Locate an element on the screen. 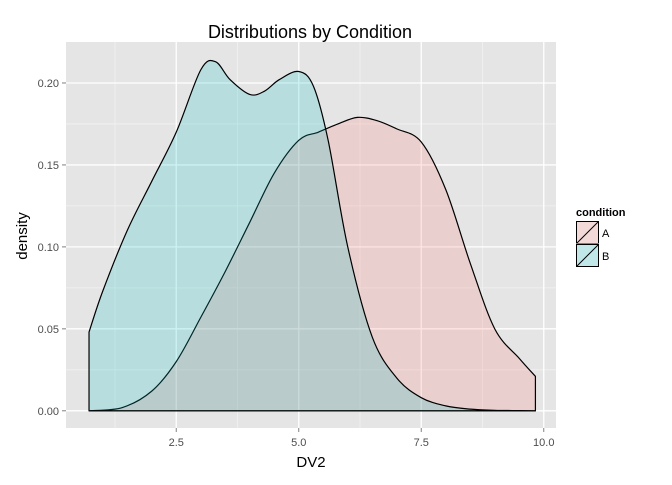 The width and height of the screenshot is (672, 485). y-axis-ticks: 0.00 0.05 0.10 0.15 0.20 is located at coordinates (52, 248).